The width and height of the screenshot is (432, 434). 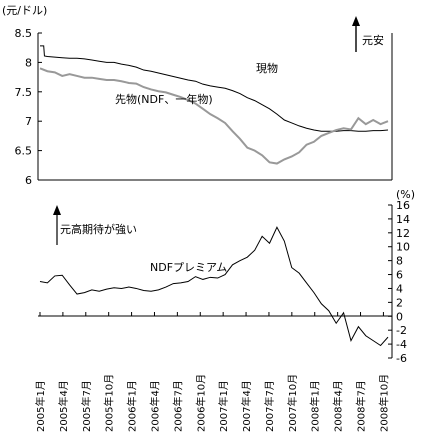 I want to click on bottom-y-tick-label: 2, so click(x=399, y=302).